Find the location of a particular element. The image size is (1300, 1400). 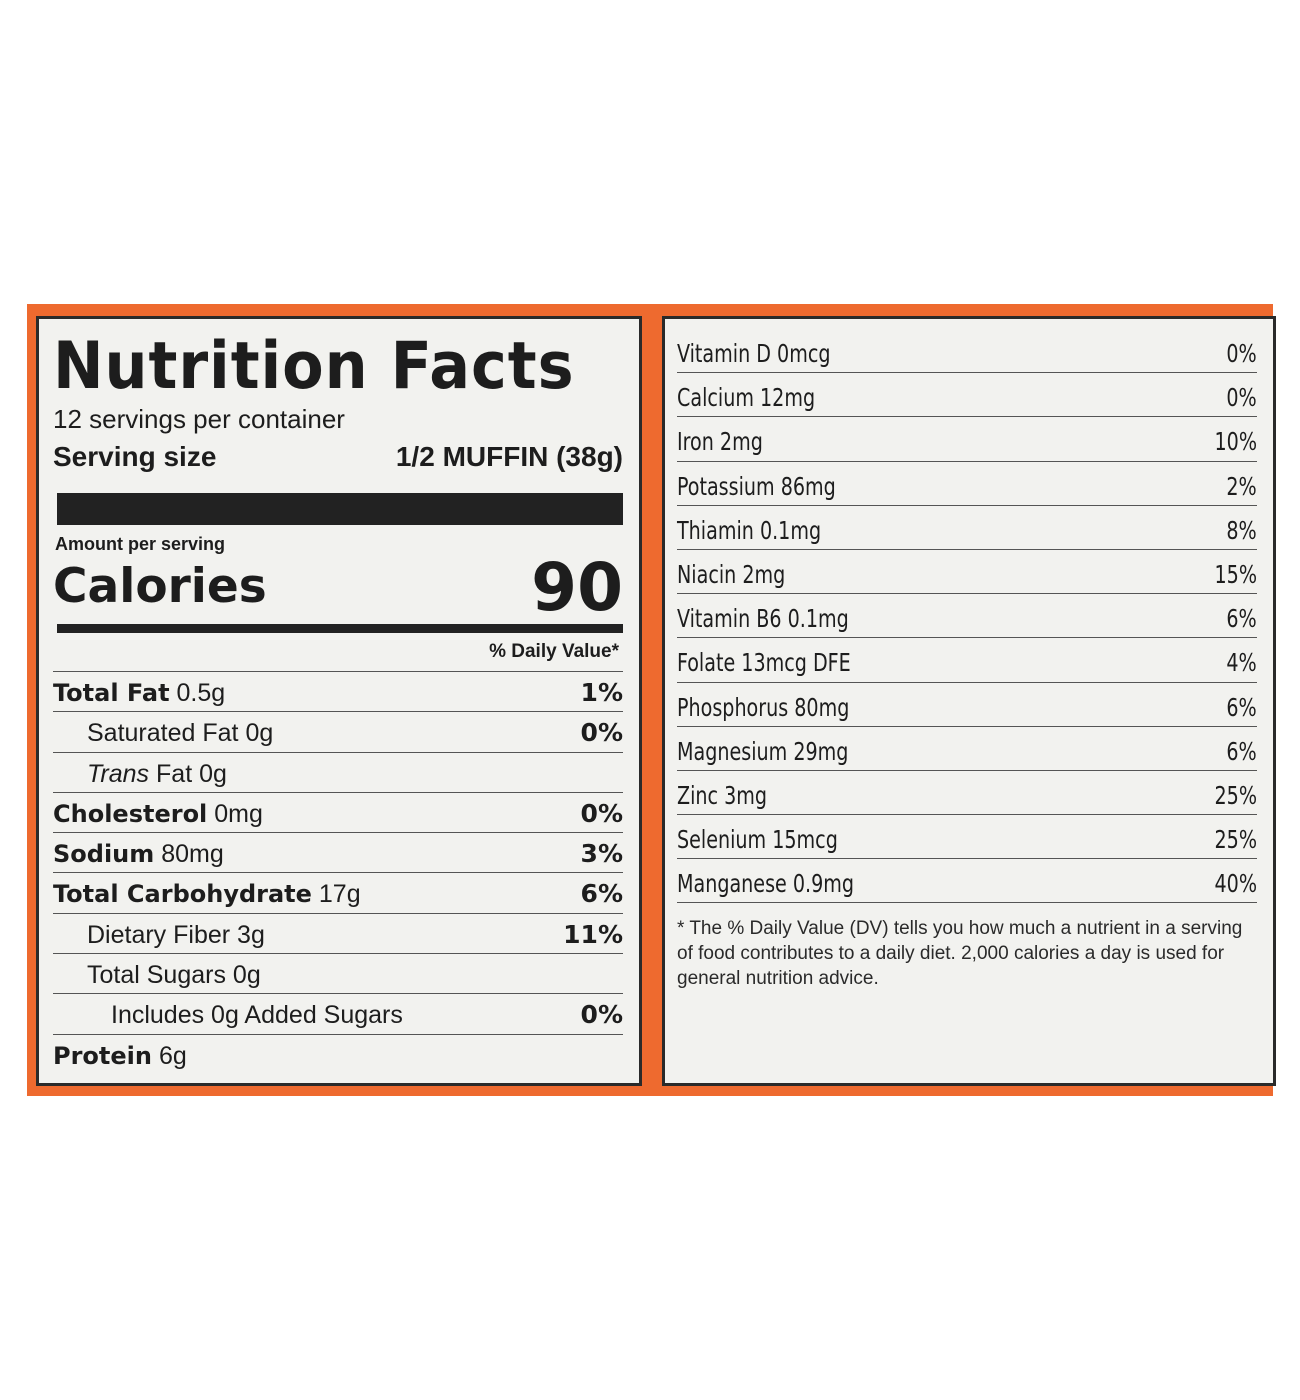

vitamin-name: Folate 13mcg DFE is located at coordinates (764, 663).